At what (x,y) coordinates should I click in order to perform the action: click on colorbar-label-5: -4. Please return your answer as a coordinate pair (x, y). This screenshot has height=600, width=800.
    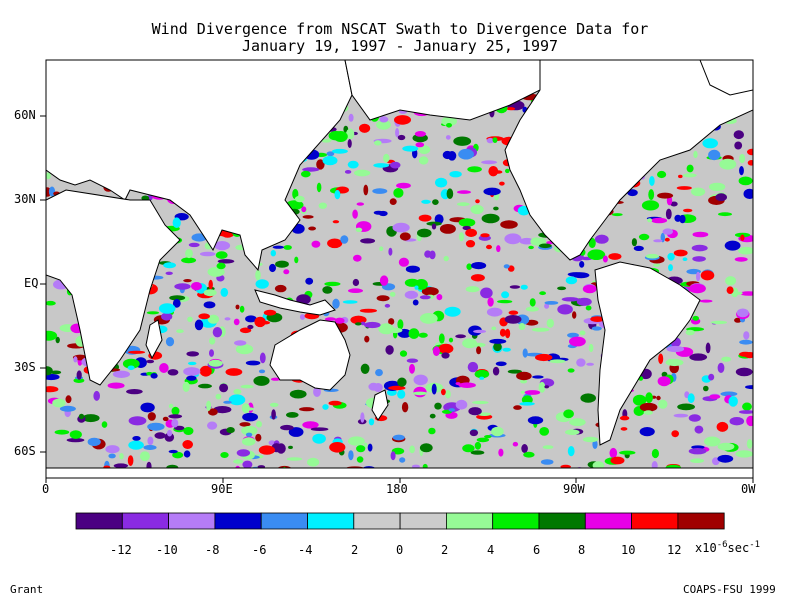
    Looking at the image, I should click on (305, 550).